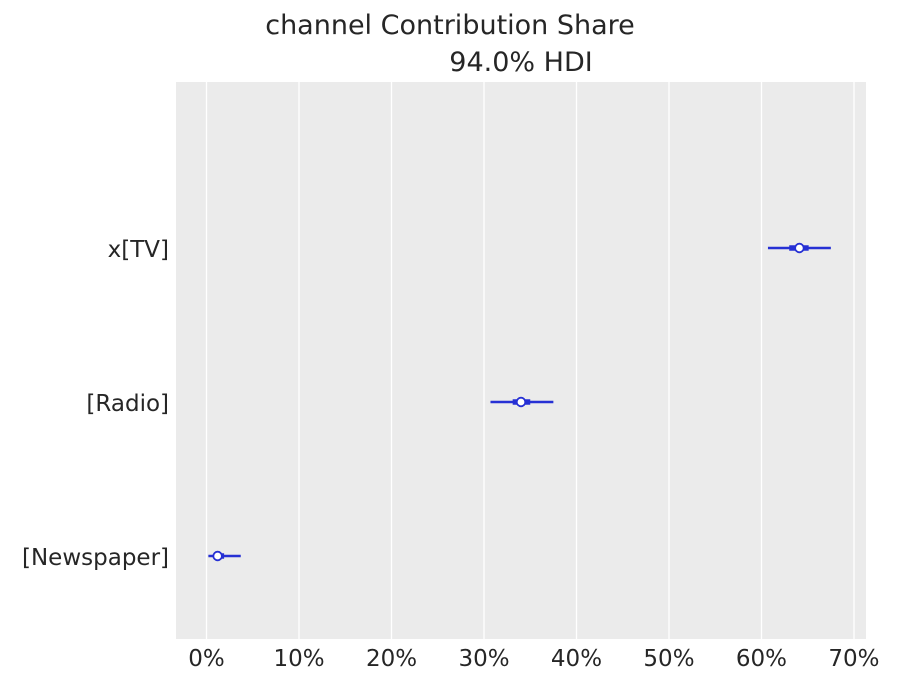 Image resolution: width=900 pixels, height=683 pixels. I want to click on category-label: [Radio], so click(127, 404).